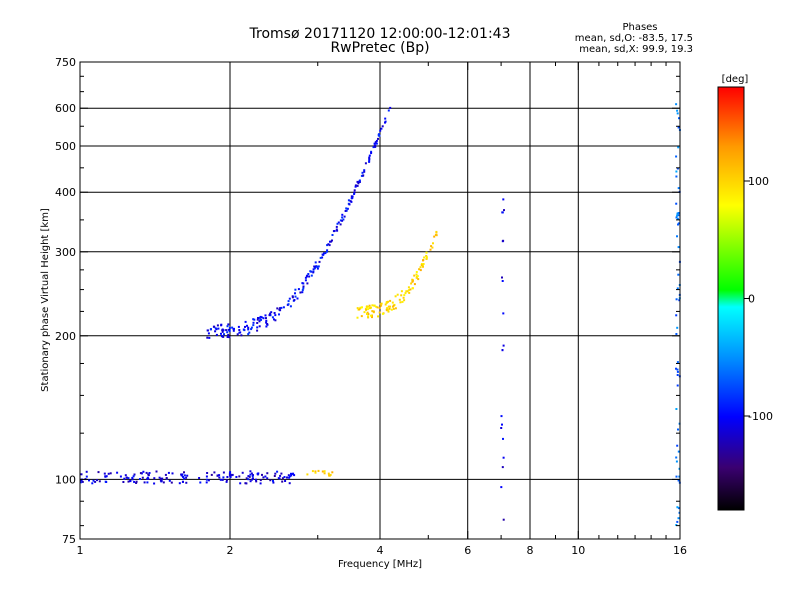  What do you see at coordinates (80, 550) in the screenshot?
I see `x-tick-label: 1` at bounding box center [80, 550].